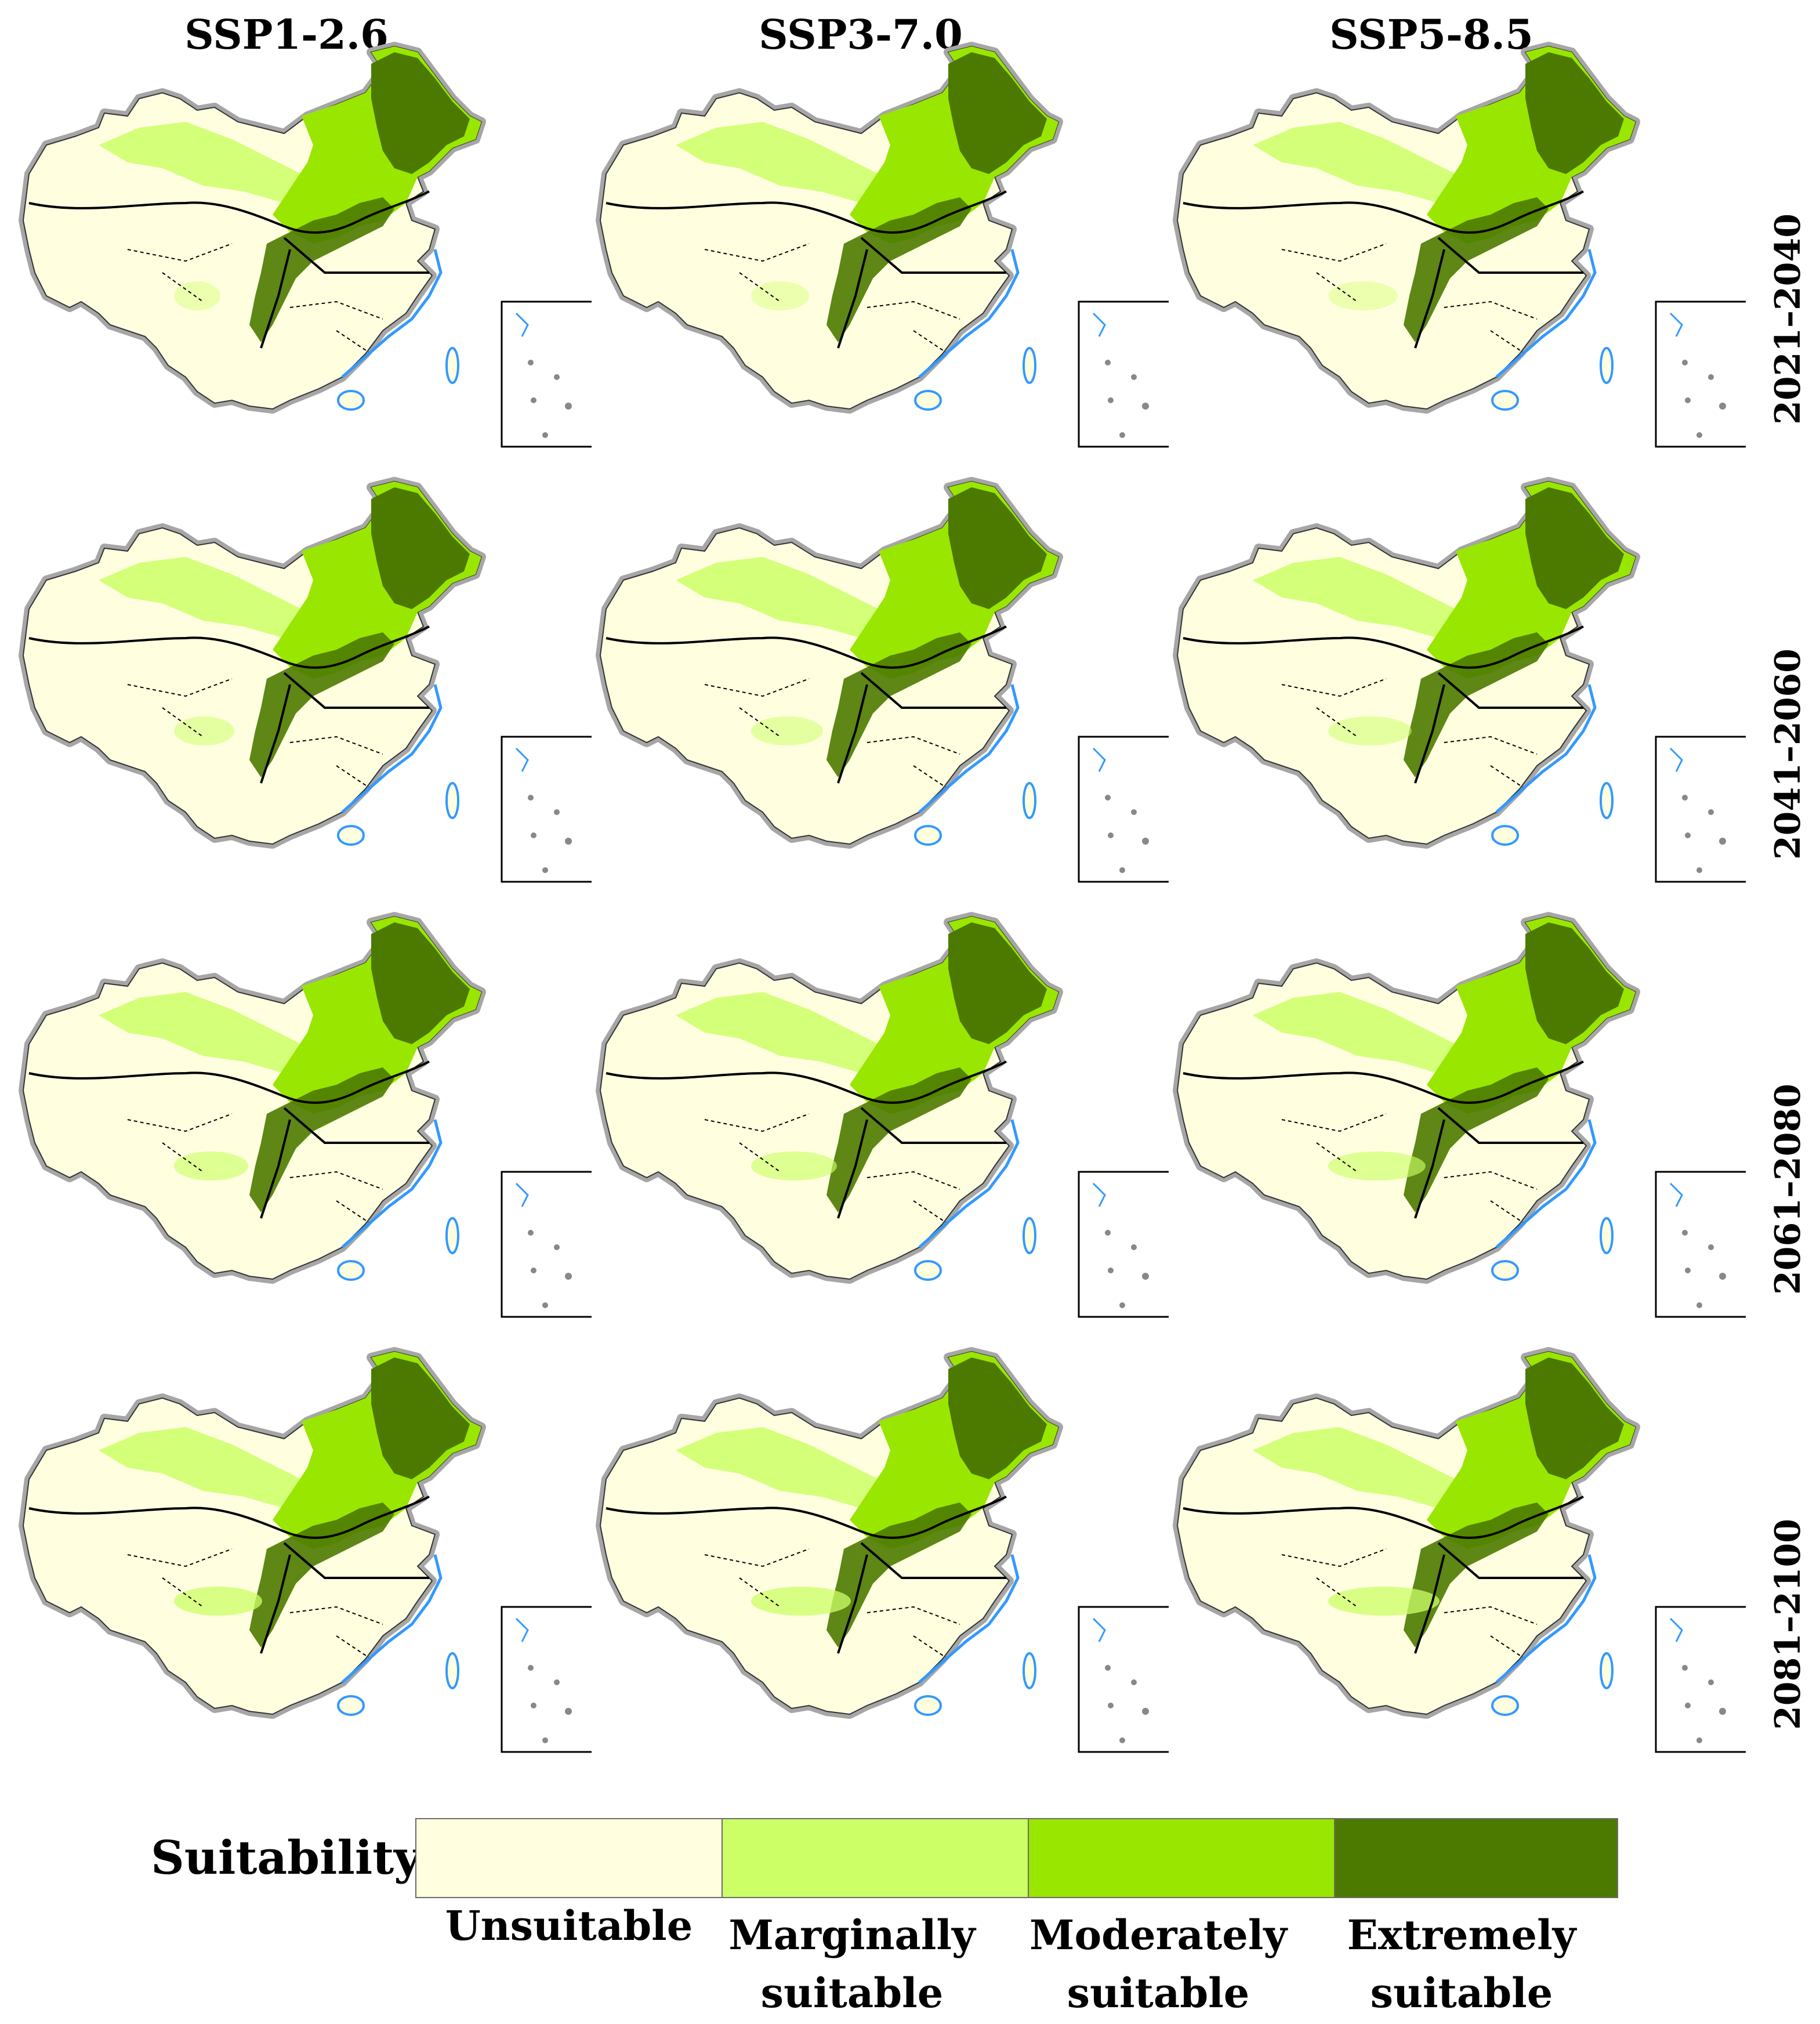 The height and width of the screenshot is (2024, 1820). I want to click on legend-label-extremely: Extremely suitable, so click(1461, 1964).